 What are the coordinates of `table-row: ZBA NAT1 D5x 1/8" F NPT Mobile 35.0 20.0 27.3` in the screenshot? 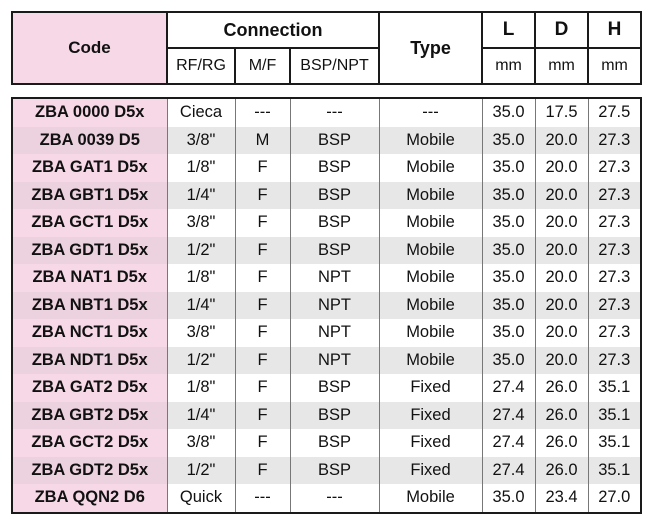 It's located at (326, 278).